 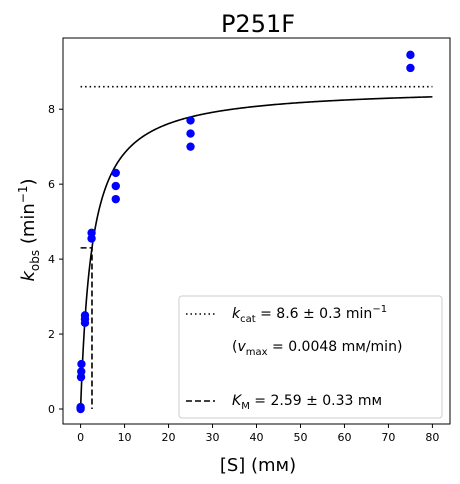 I want to click on legend-entry-1: kcat = 8.6 ± 0.3 min−1, so click(x=309, y=314).